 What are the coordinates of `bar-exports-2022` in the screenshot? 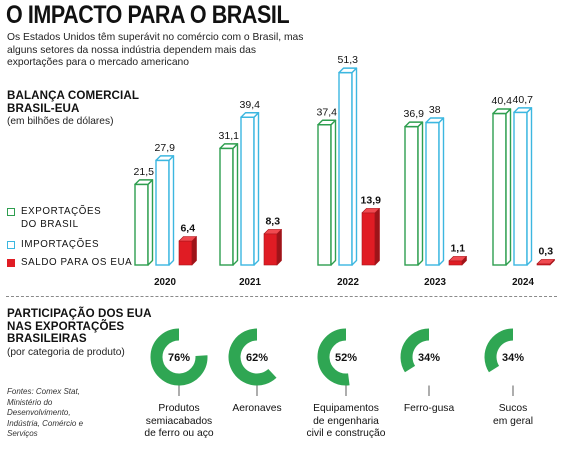 It's located at (327, 192).